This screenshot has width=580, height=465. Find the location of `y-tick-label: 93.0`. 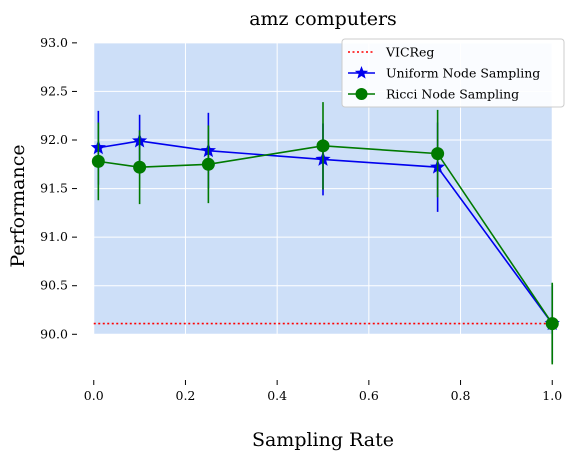

y-tick-label: 93.0 is located at coordinates (54, 42).